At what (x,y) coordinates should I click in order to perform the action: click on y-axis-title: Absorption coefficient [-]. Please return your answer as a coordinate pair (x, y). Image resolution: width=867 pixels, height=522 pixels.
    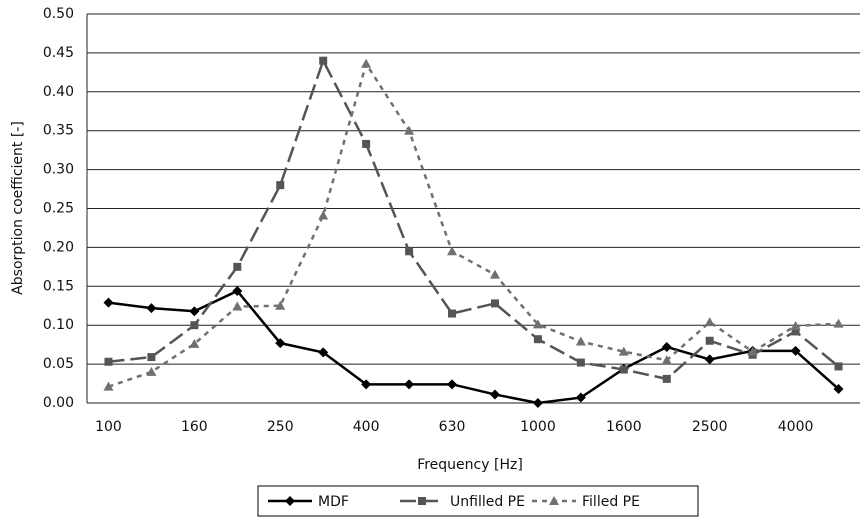
    Looking at the image, I should click on (18, 208).